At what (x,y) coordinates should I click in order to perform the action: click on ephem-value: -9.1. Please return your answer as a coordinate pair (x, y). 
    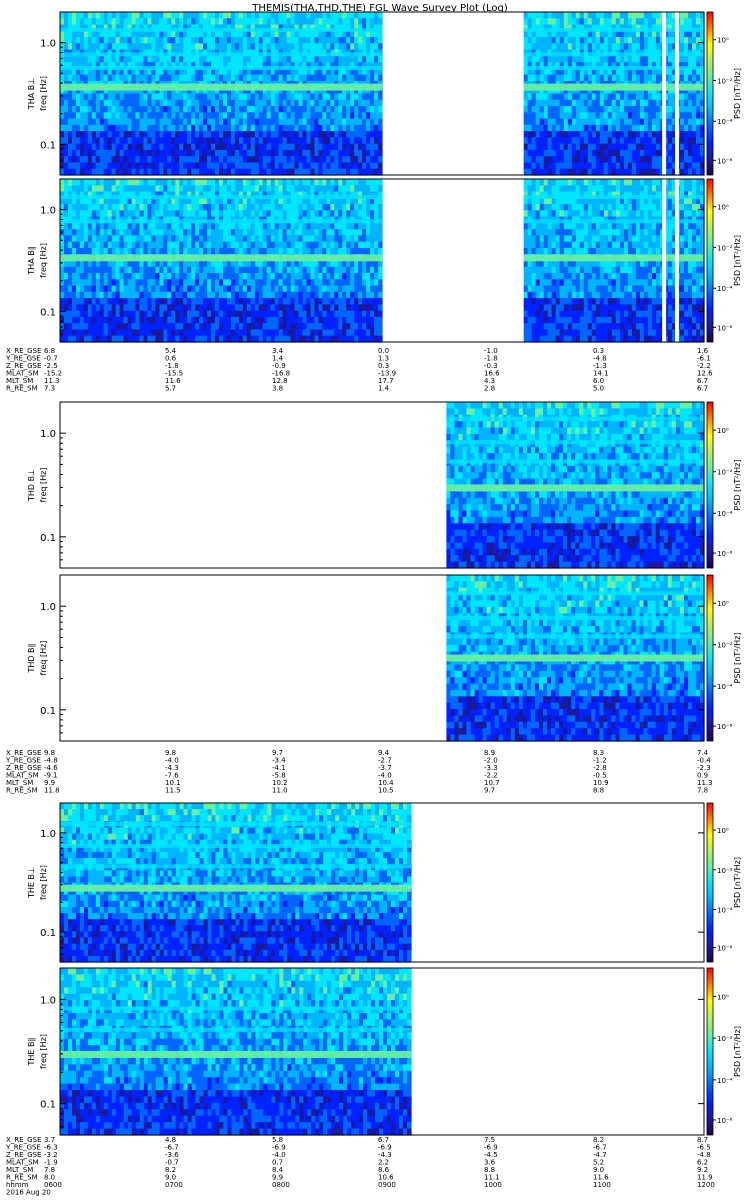
    Looking at the image, I should click on (51, 776).